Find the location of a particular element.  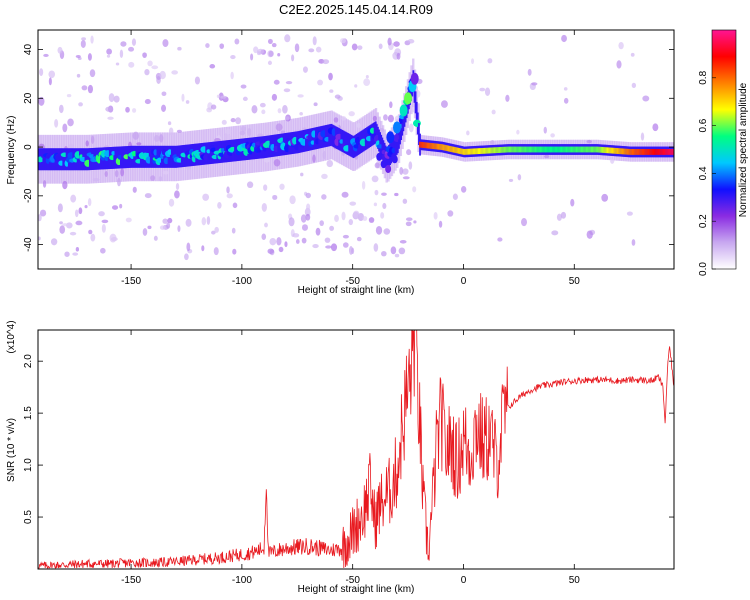

colorbar-gradient is located at coordinates (724, 149).